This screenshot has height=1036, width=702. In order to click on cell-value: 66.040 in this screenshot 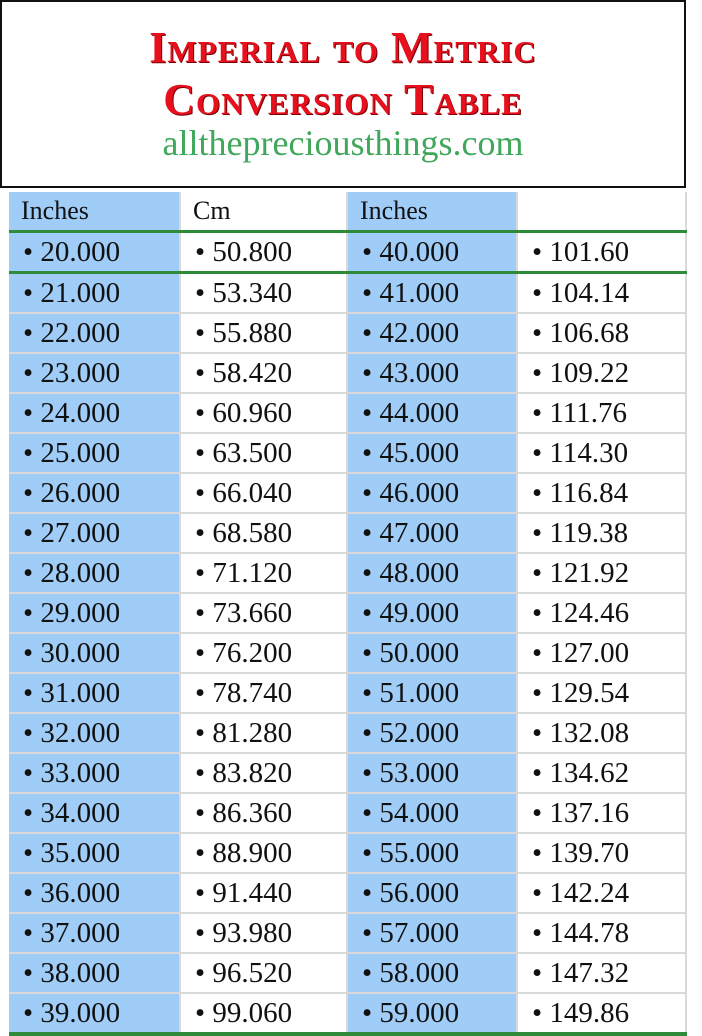, I will do `click(252, 492)`.